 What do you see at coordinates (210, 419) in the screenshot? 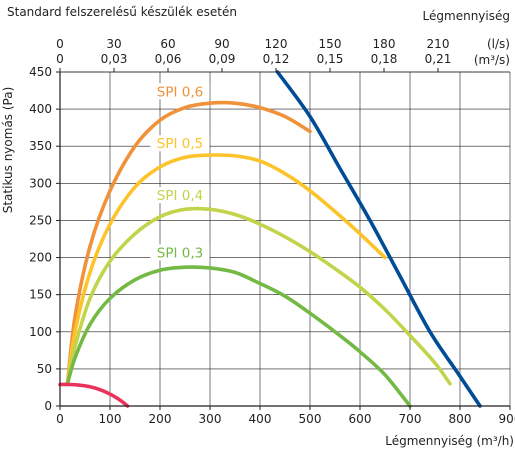
I see `x-tick-label: 300` at bounding box center [210, 419].